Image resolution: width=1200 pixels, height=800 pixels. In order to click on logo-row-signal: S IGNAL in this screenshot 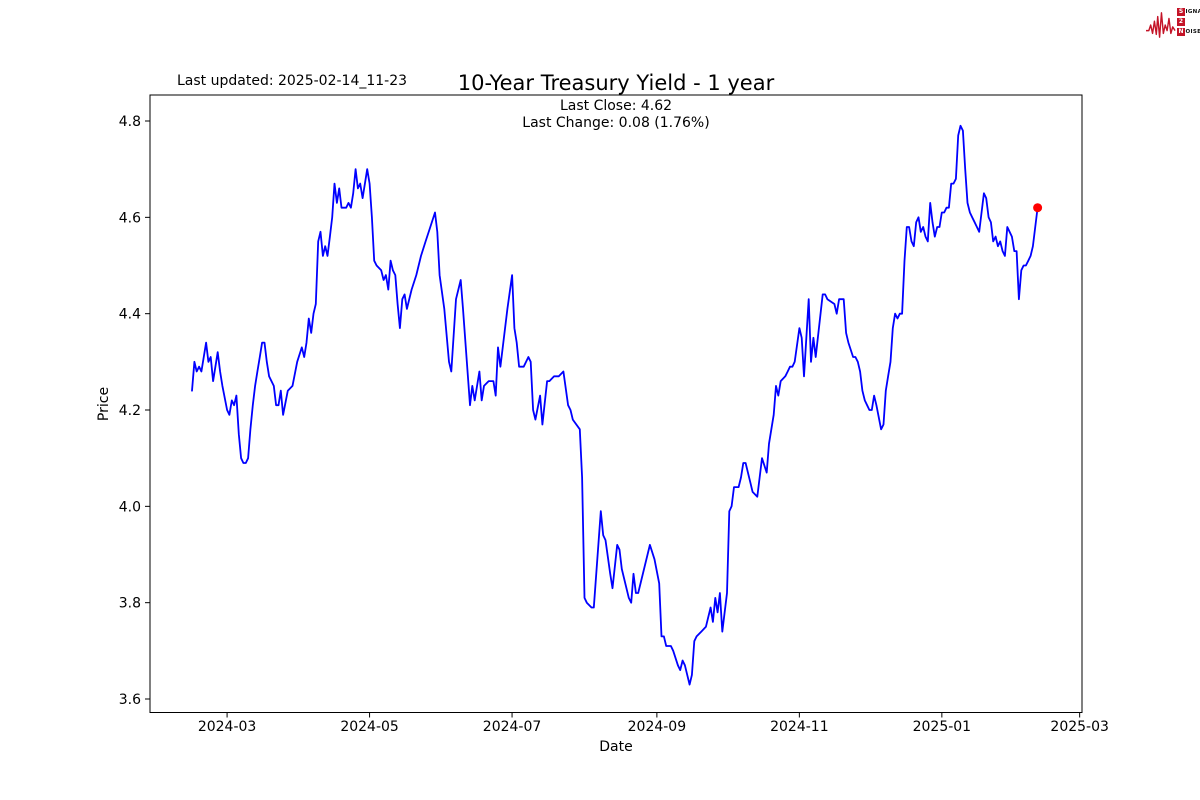, I will do `click(1188, 12)`.